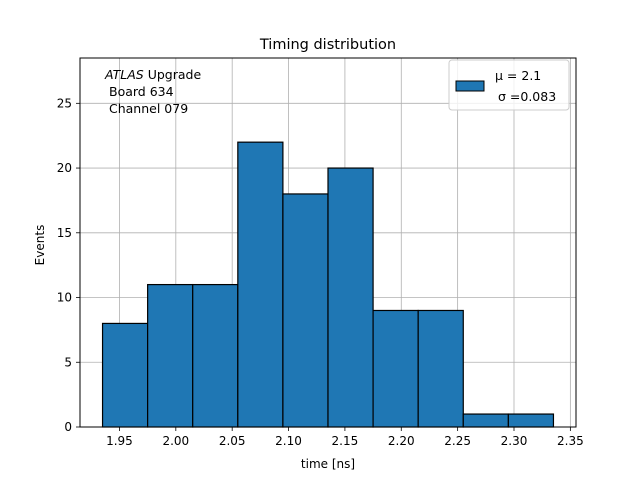 Image resolution: width=640 pixels, height=480 pixels. What do you see at coordinates (288, 441) in the screenshot?
I see `x-tick-label: 2.10` at bounding box center [288, 441].